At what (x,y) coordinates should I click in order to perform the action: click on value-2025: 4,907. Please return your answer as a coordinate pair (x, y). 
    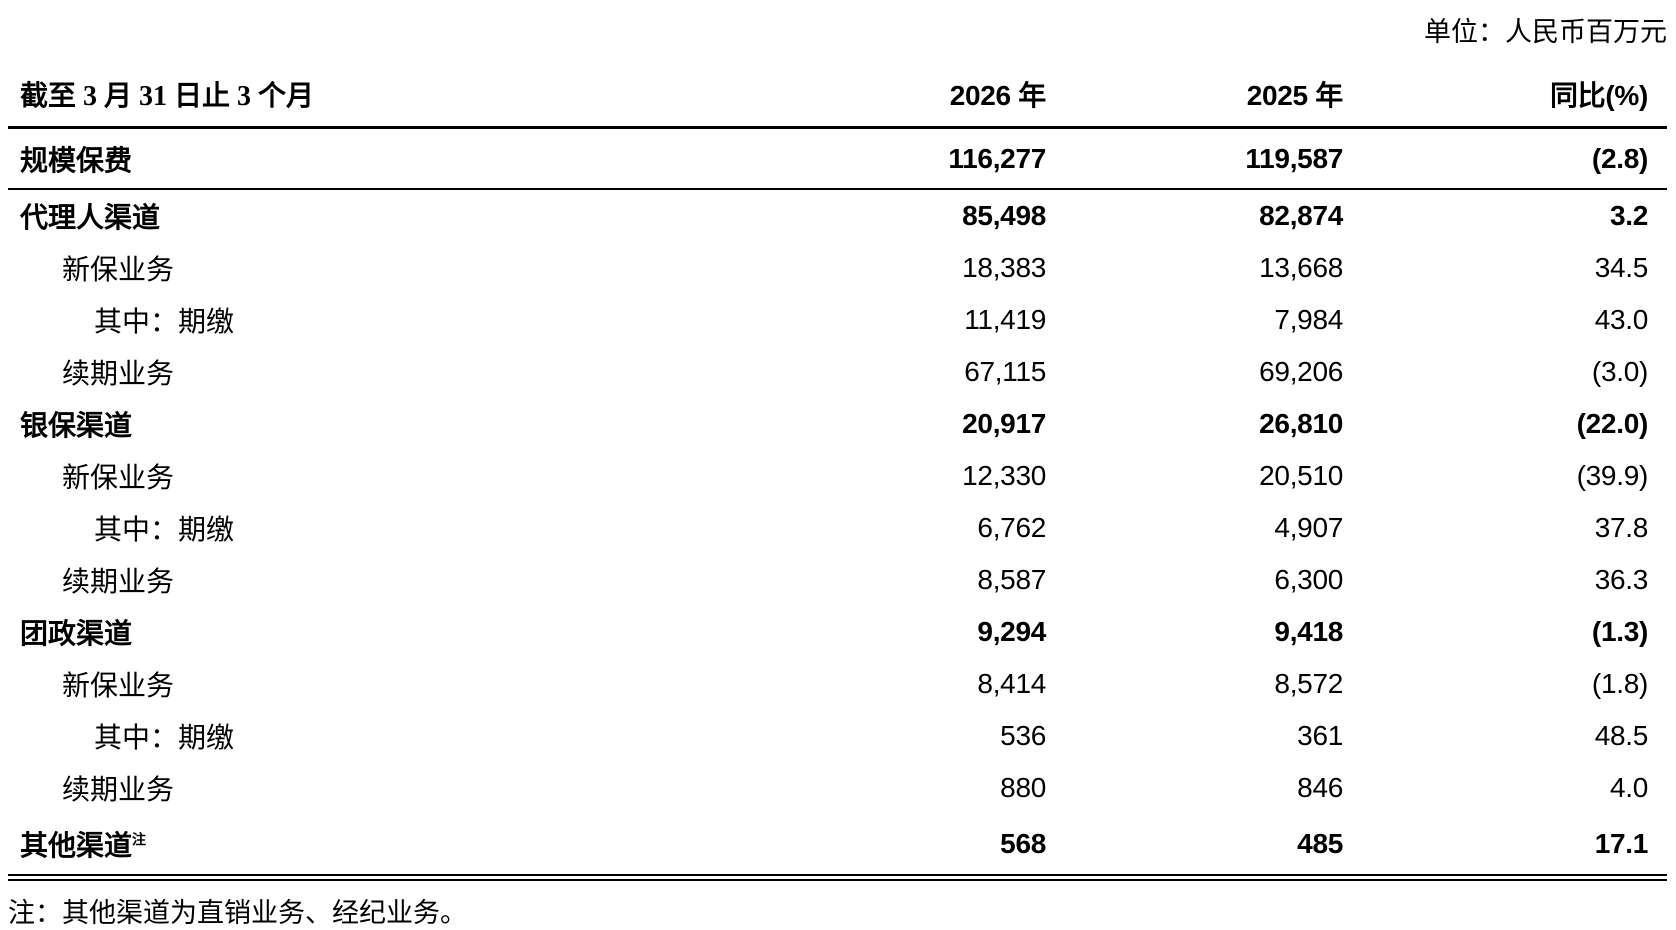
    Looking at the image, I should click on (1308, 528).